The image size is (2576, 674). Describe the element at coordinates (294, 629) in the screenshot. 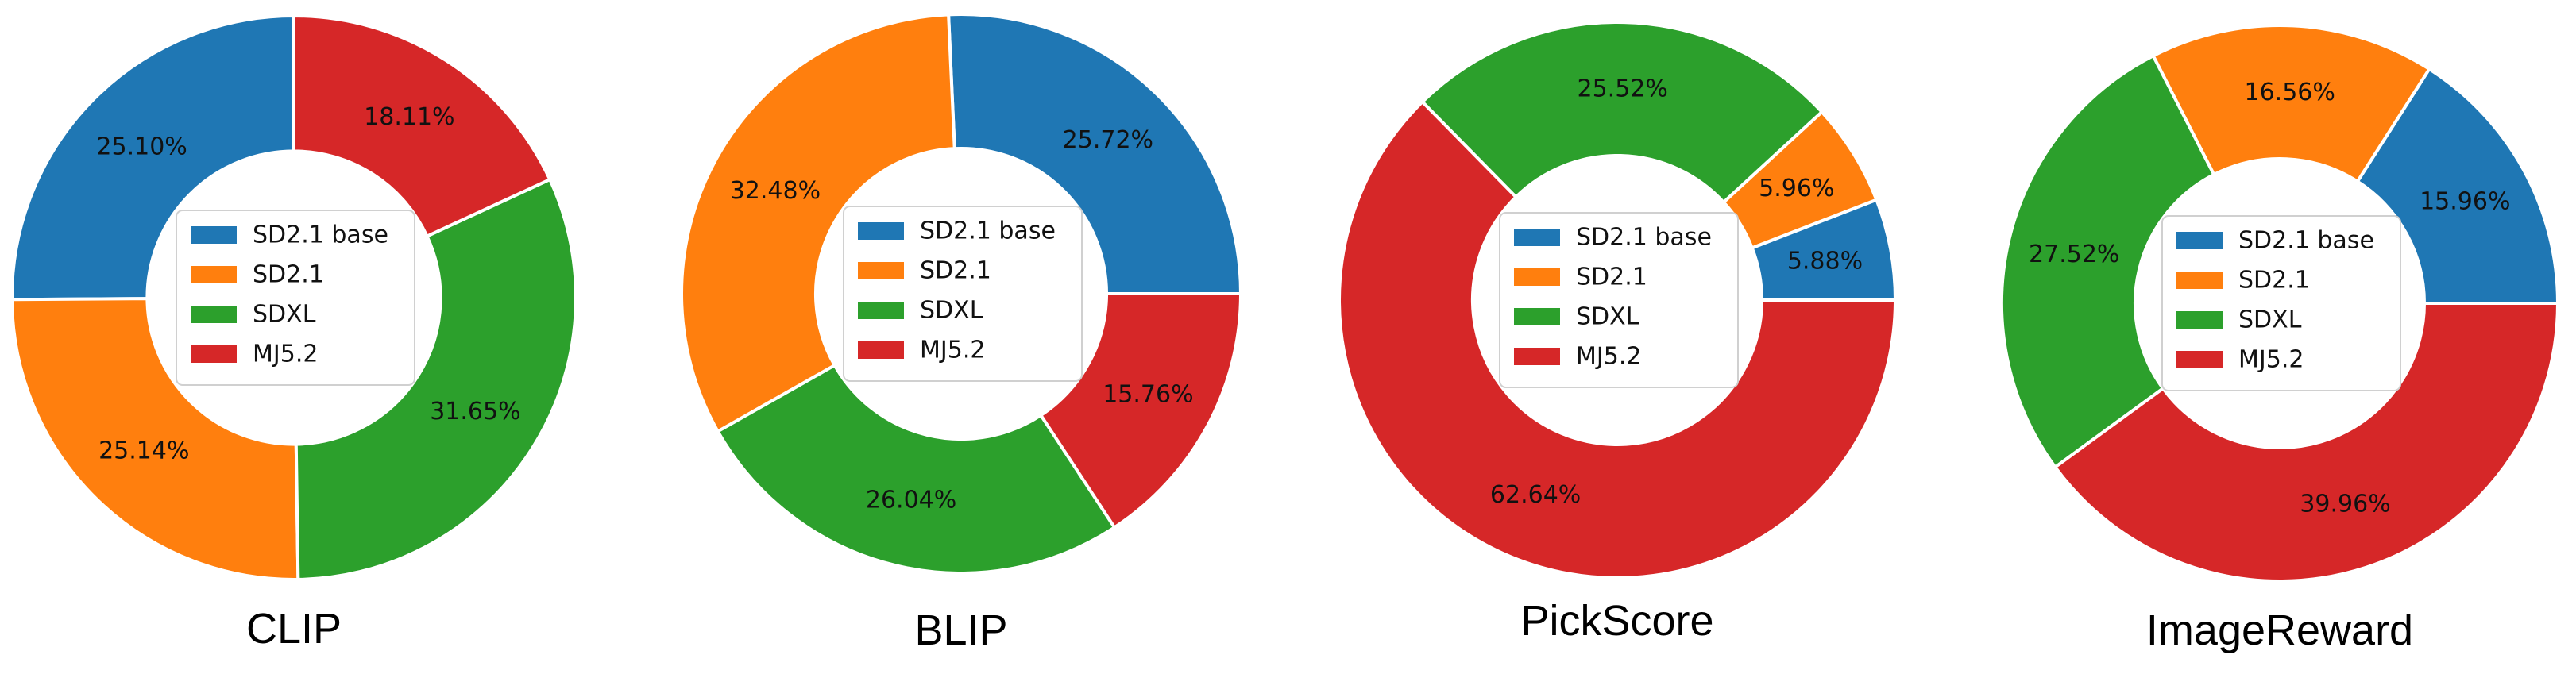

I see `chart-title: CLIP` at that location.